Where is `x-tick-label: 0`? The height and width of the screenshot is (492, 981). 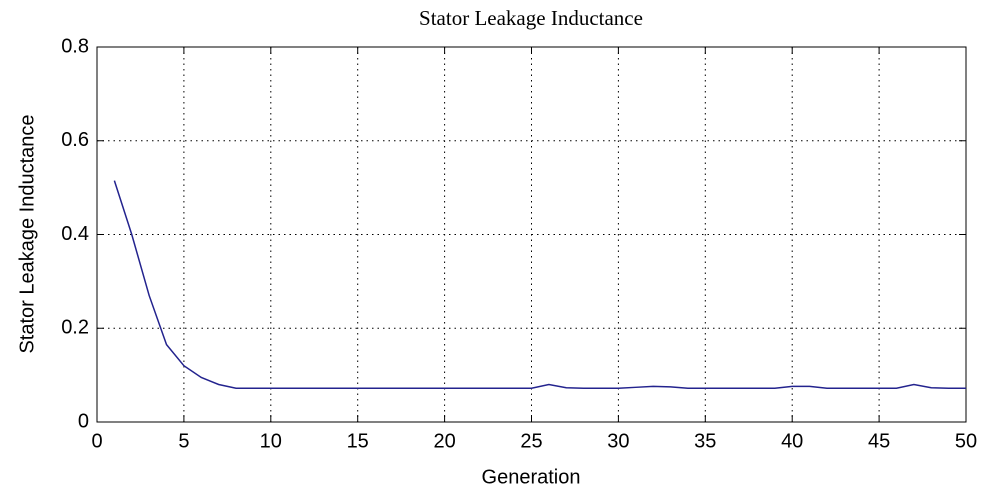
x-tick-label: 0 is located at coordinates (96, 441).